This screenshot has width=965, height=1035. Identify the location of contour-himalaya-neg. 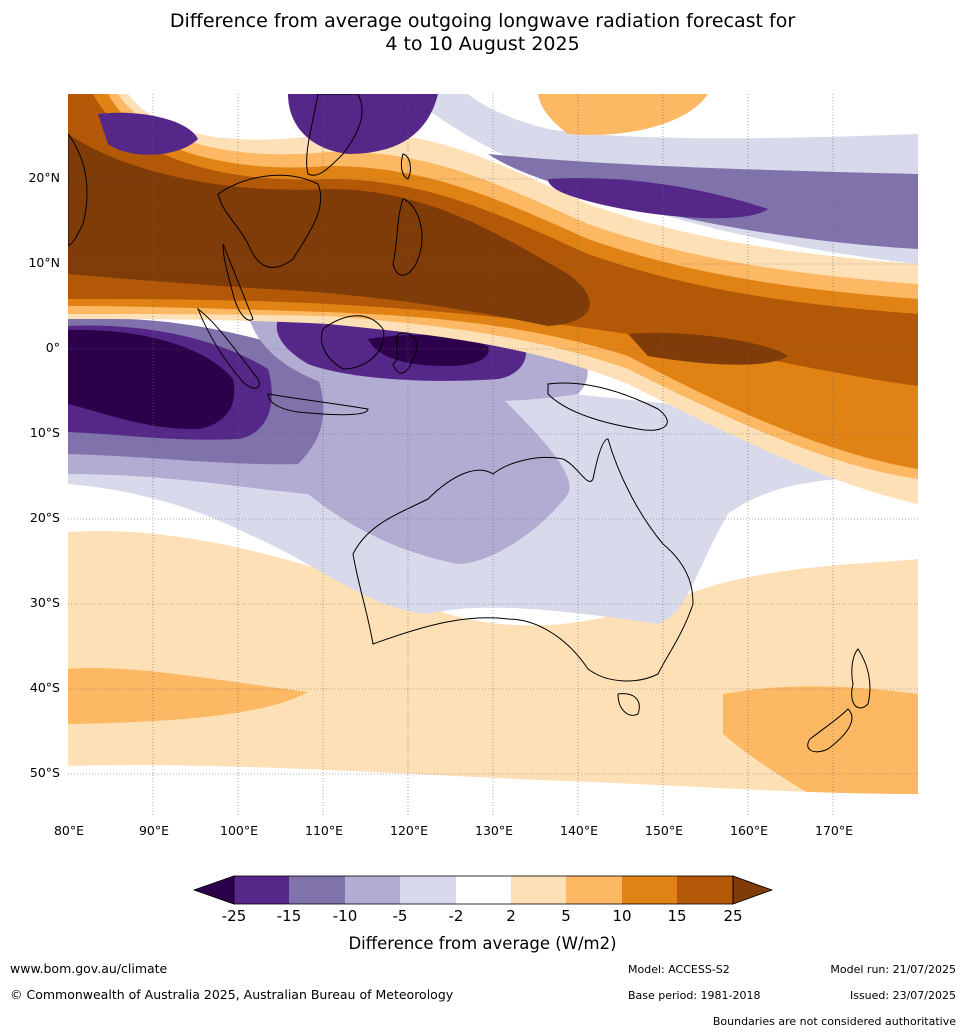
(148, 133).